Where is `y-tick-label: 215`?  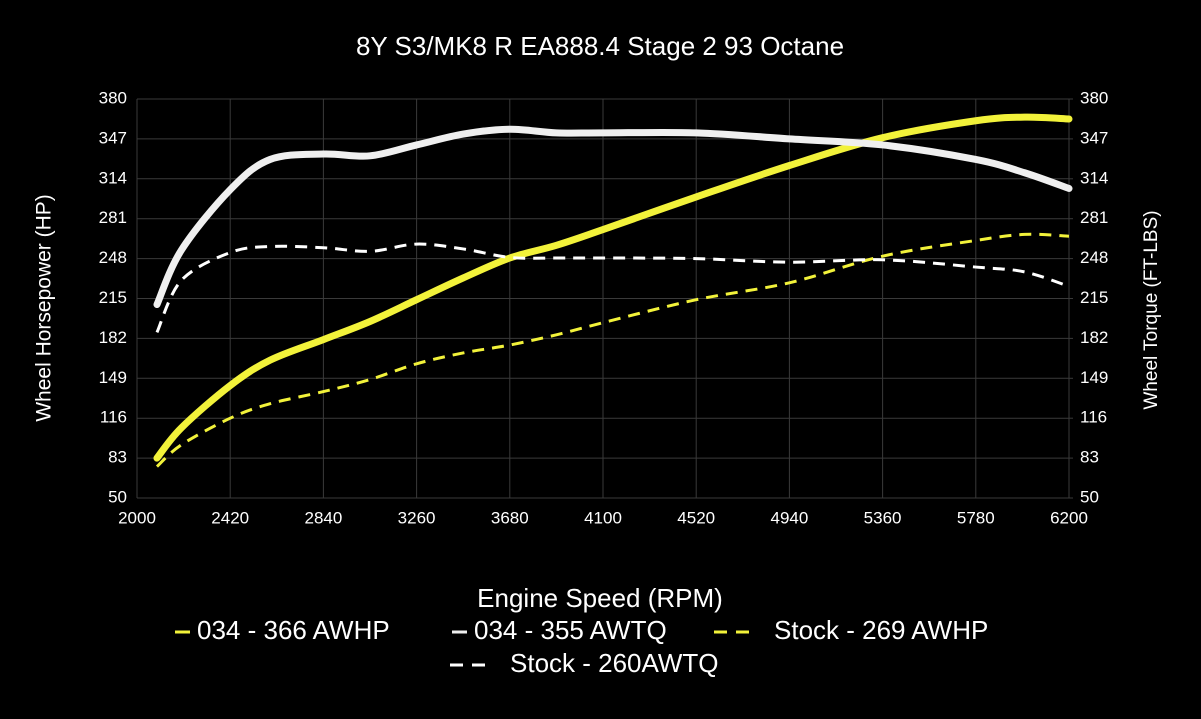
y-tick-label: 215 is located at coordinates (113, 297).